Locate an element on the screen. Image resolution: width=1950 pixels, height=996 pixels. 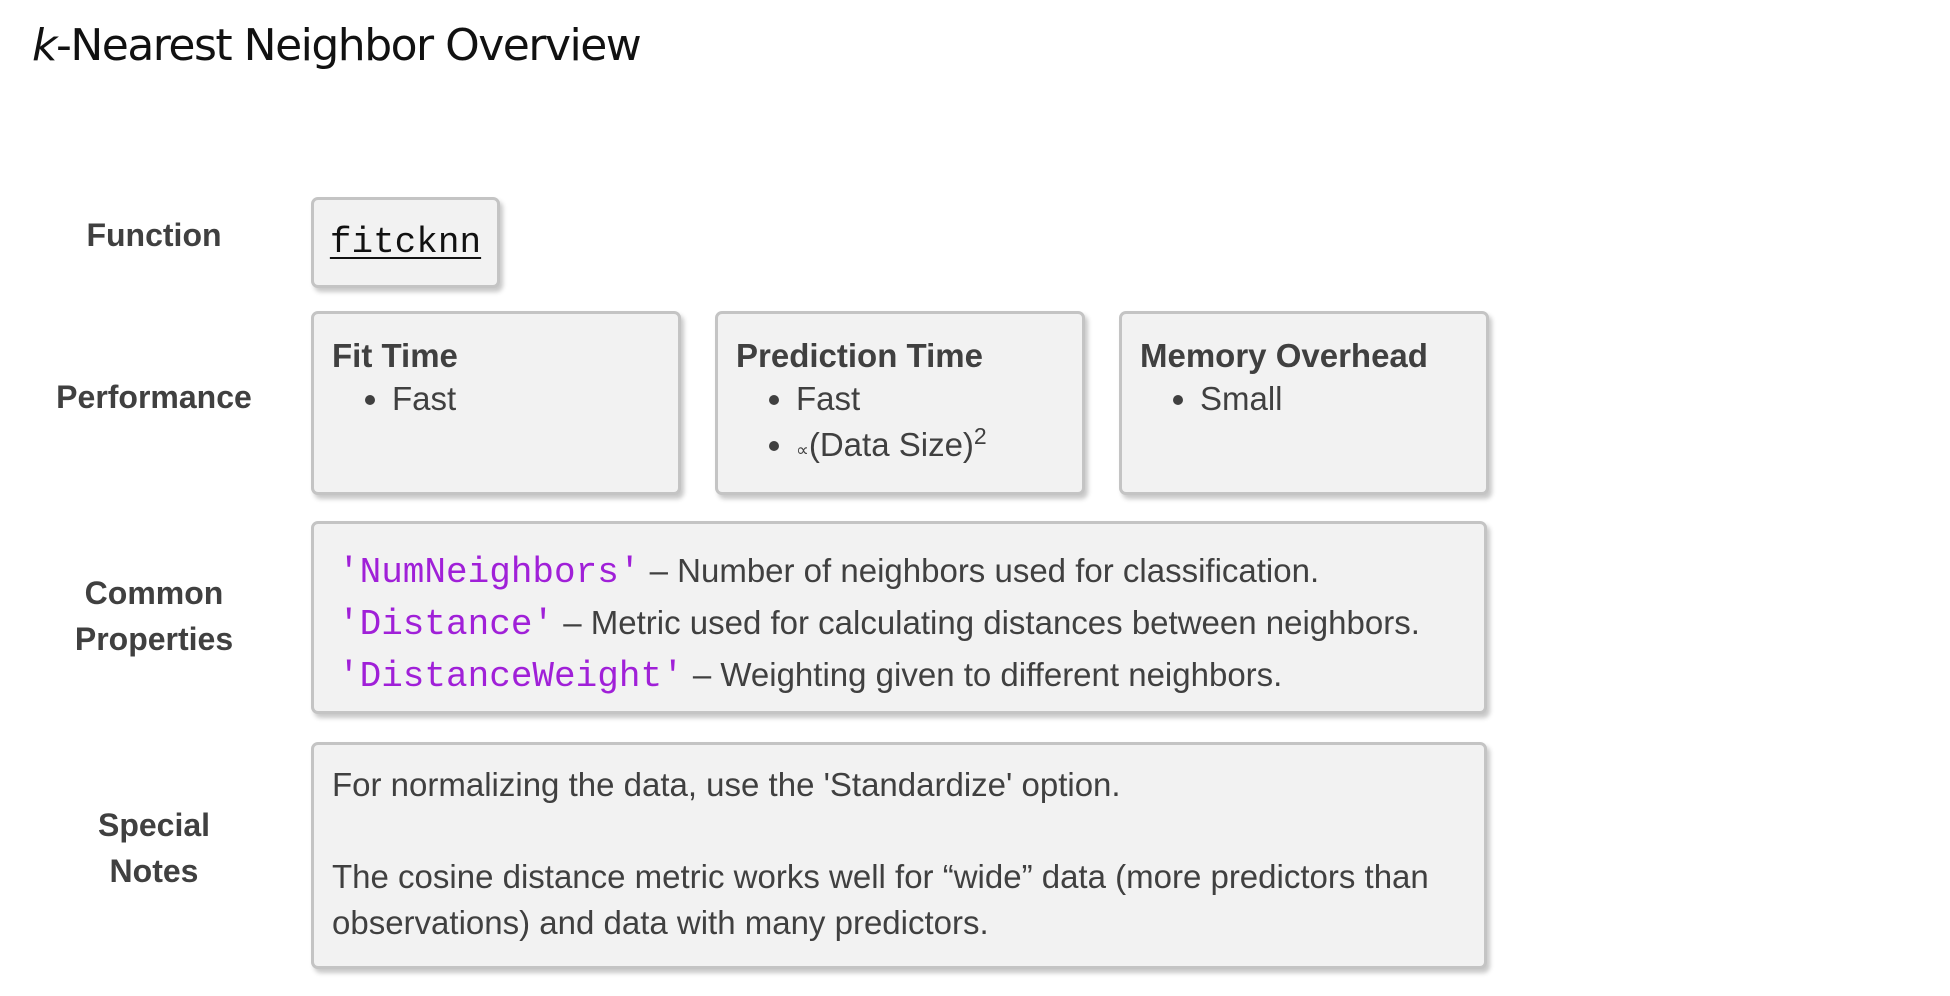
performance-label: Performance is located at coordinates (154, 397).